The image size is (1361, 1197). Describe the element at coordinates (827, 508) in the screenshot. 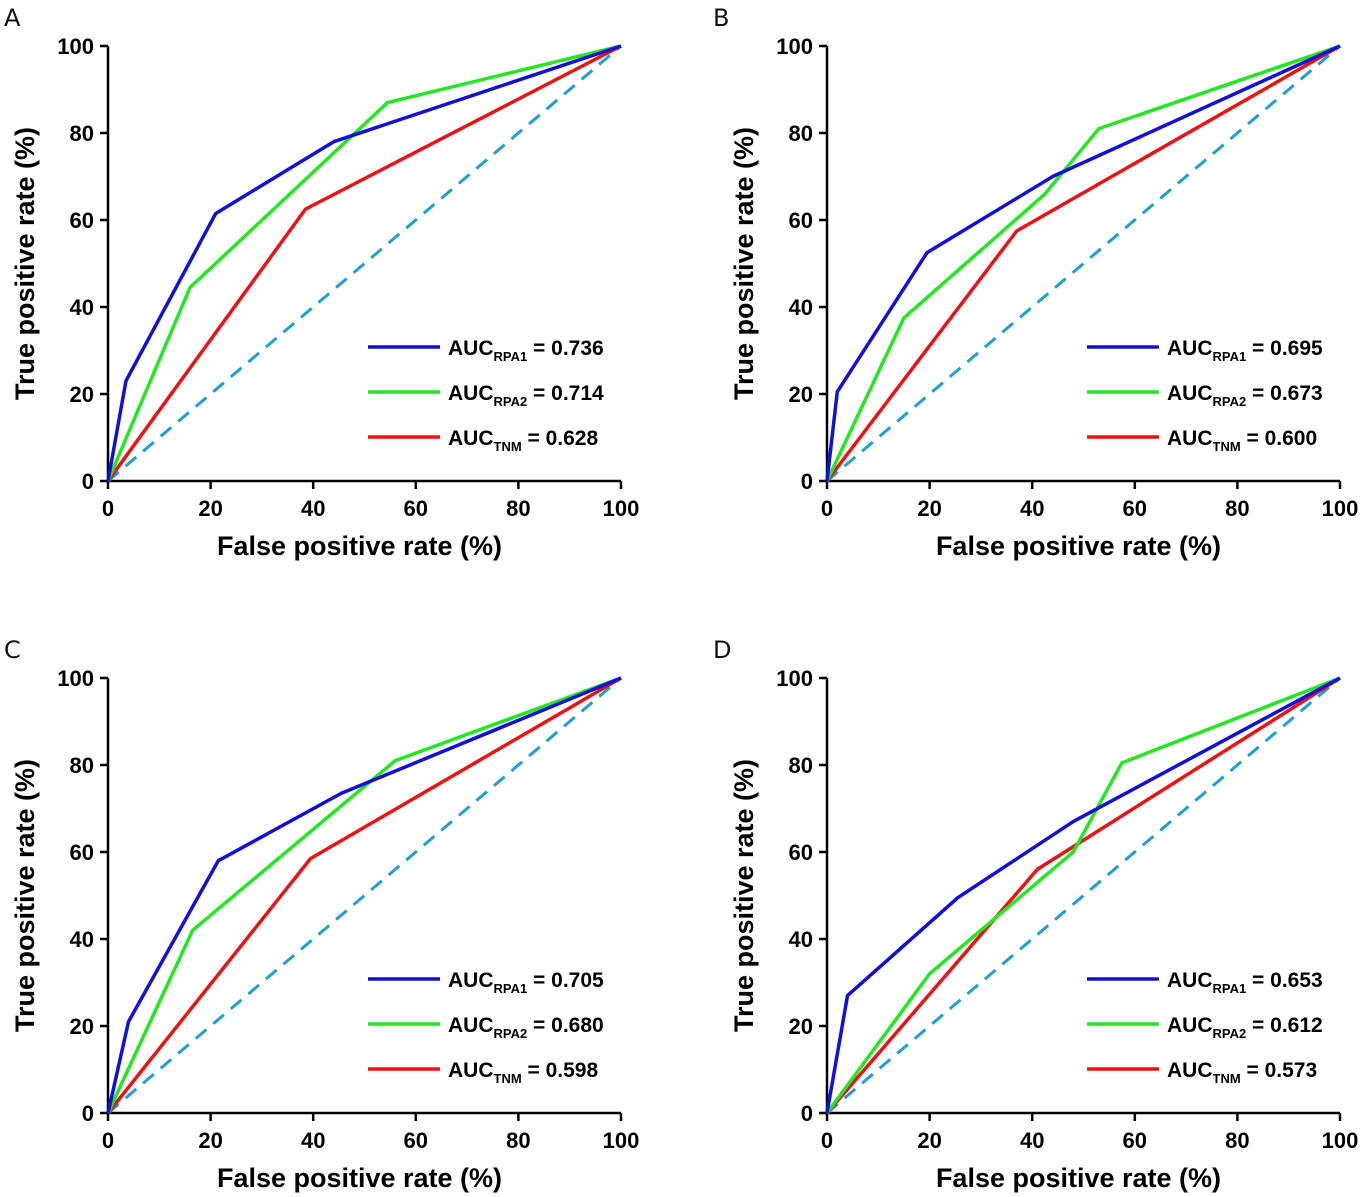

I see `panel-b-x-tick-label: 0` at that location.